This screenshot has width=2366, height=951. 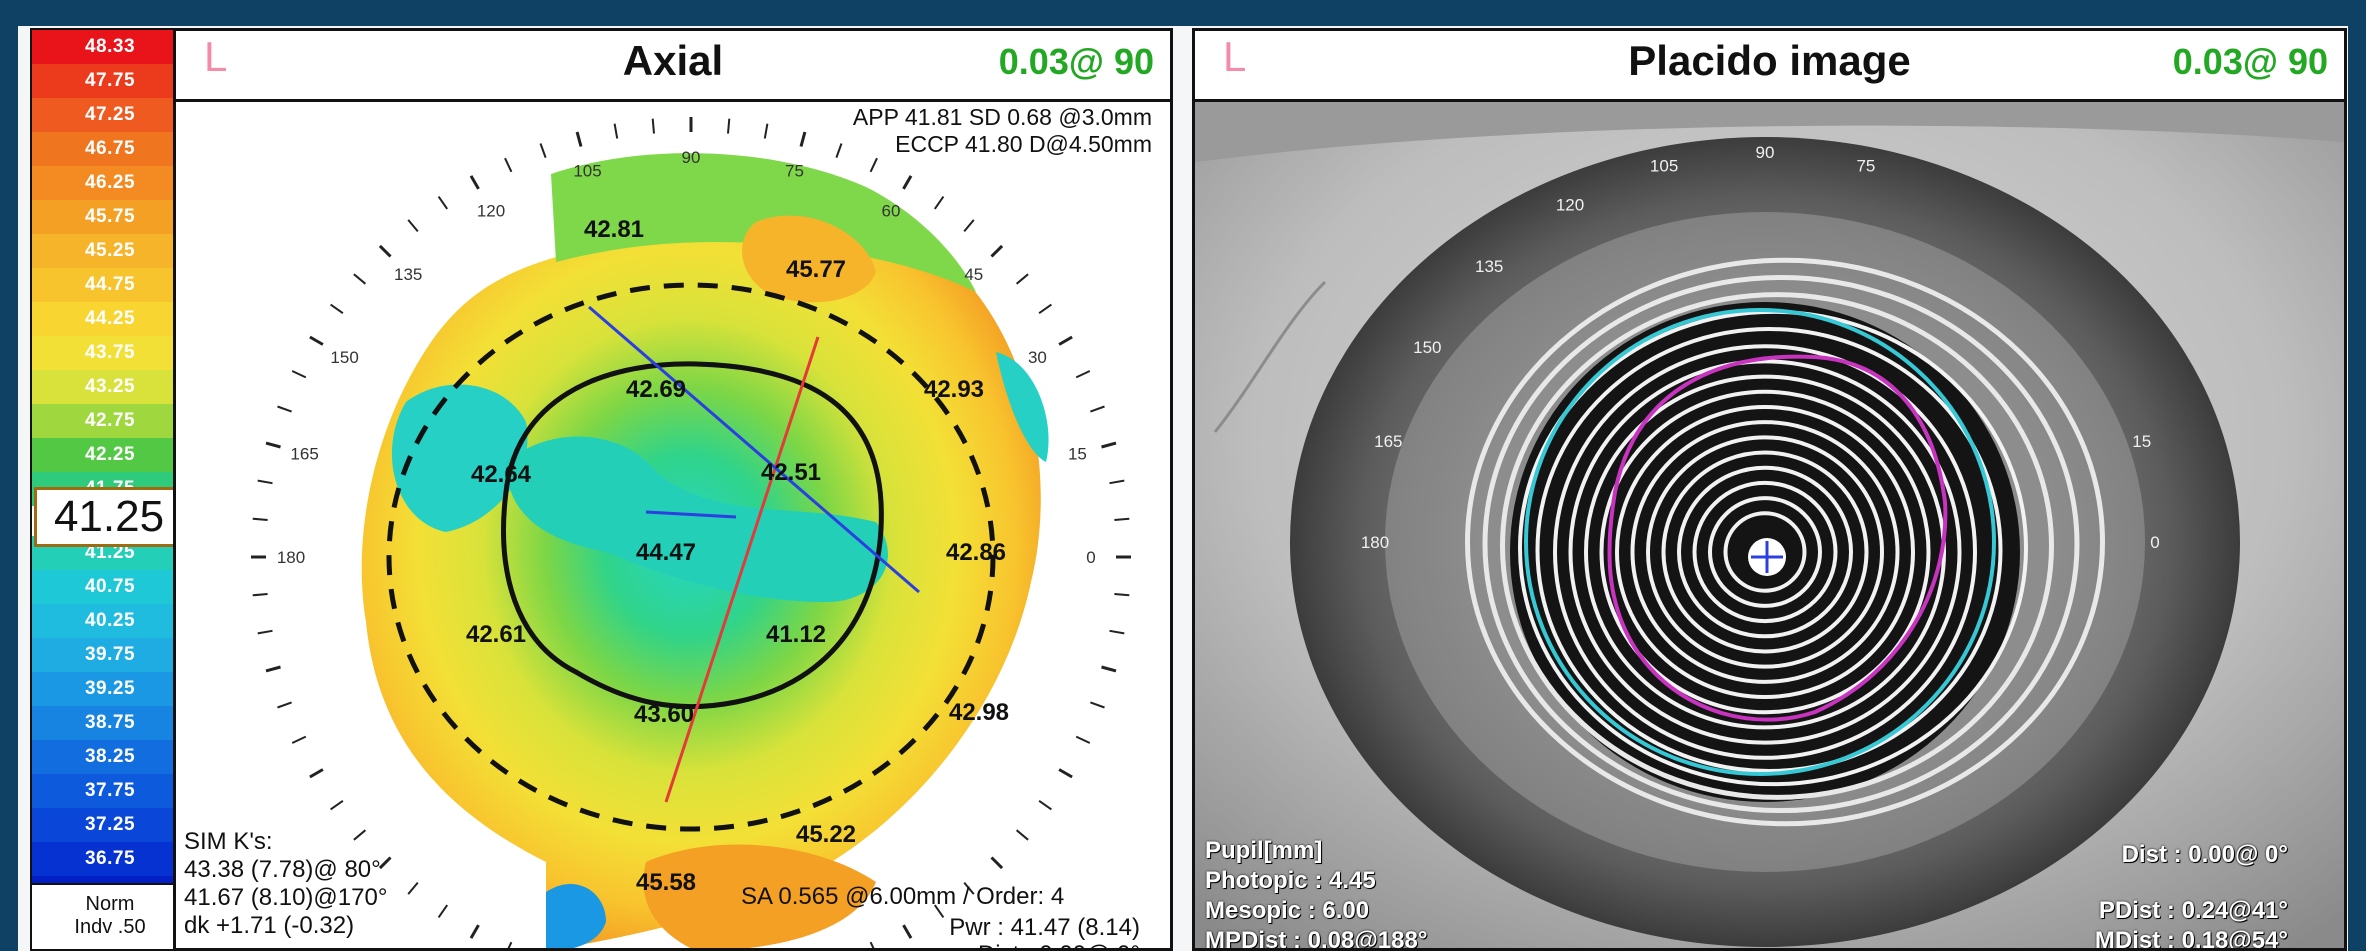 What do you see at coordinates (973, 274) in the screenshot?
I see `angle-label: 45` at bounding box center [973, 274].